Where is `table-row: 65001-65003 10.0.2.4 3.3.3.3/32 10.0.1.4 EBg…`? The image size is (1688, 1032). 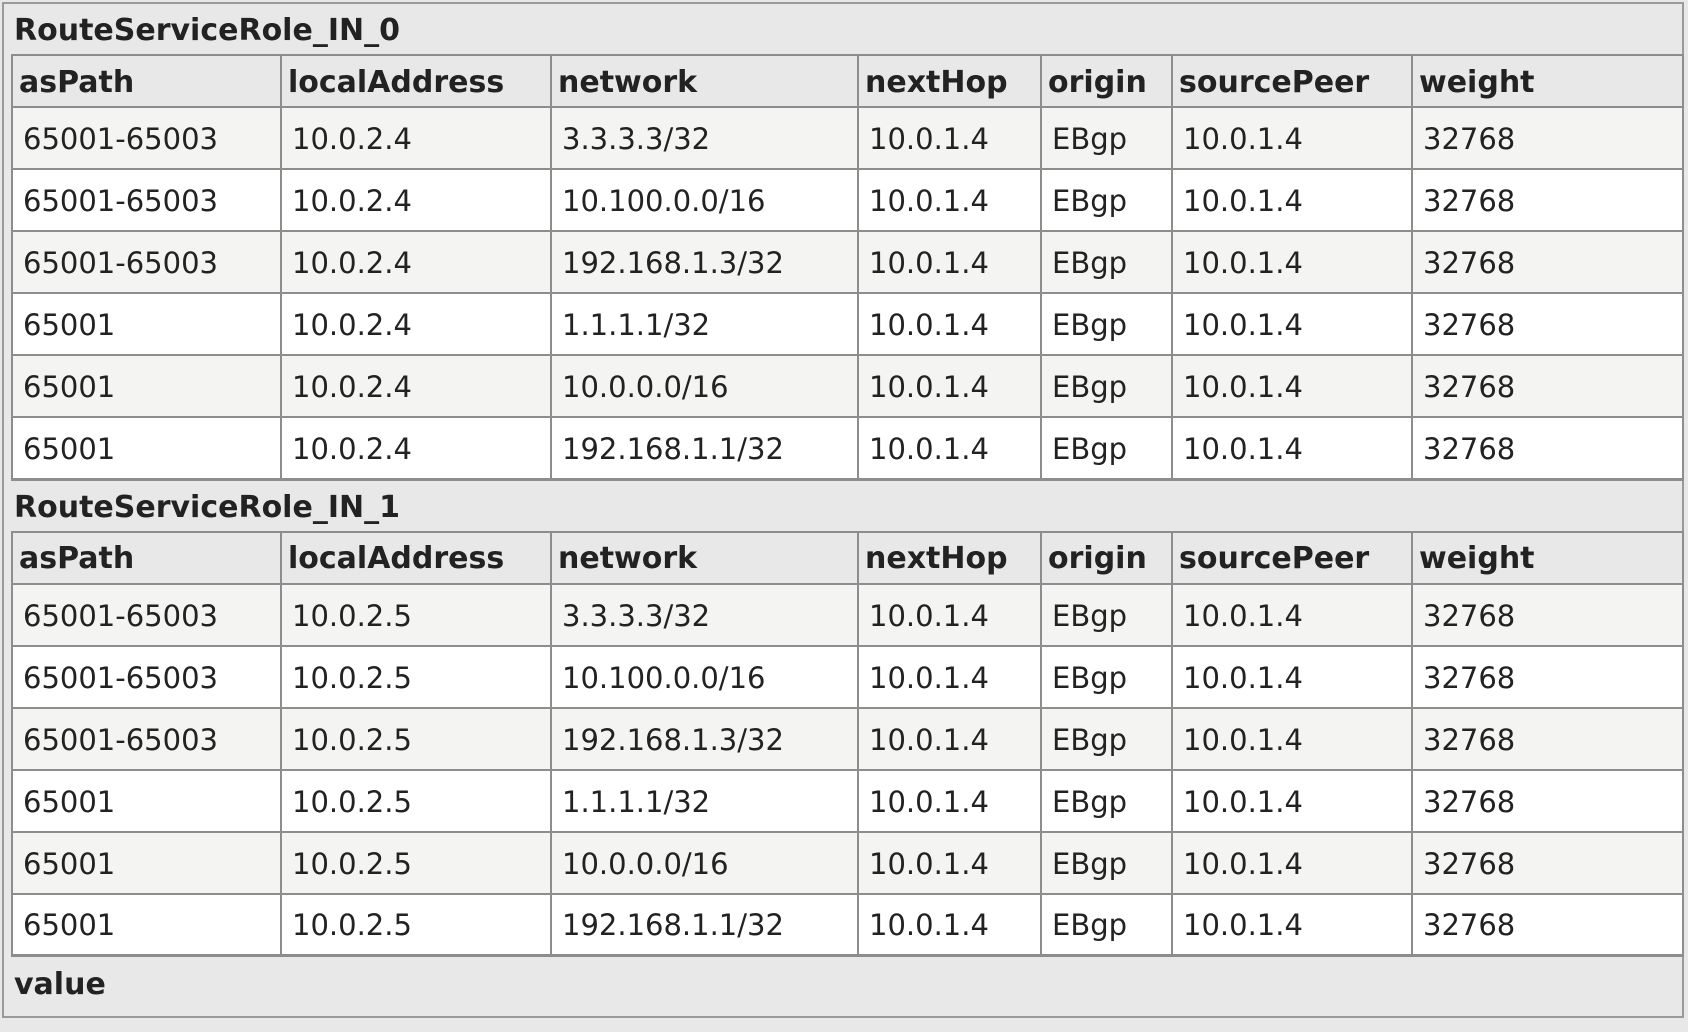
table-row: 65001-65003 10.0.2.4 3.3.3.3/32 10.0.1.4 EBg… is located at coordinates (847, 138).